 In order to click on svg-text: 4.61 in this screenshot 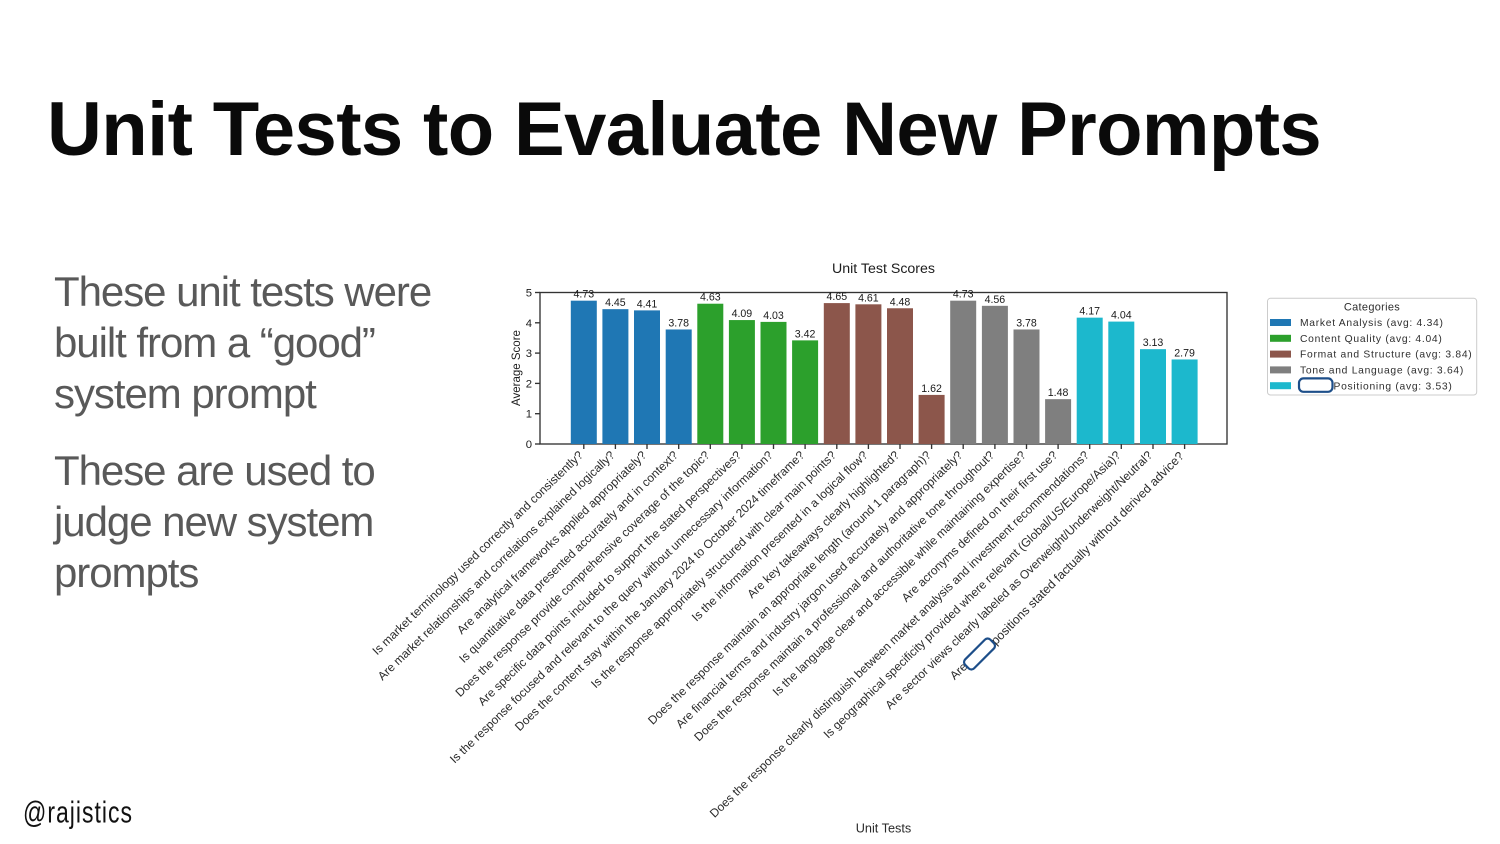, I will do `click(868, 298)`.